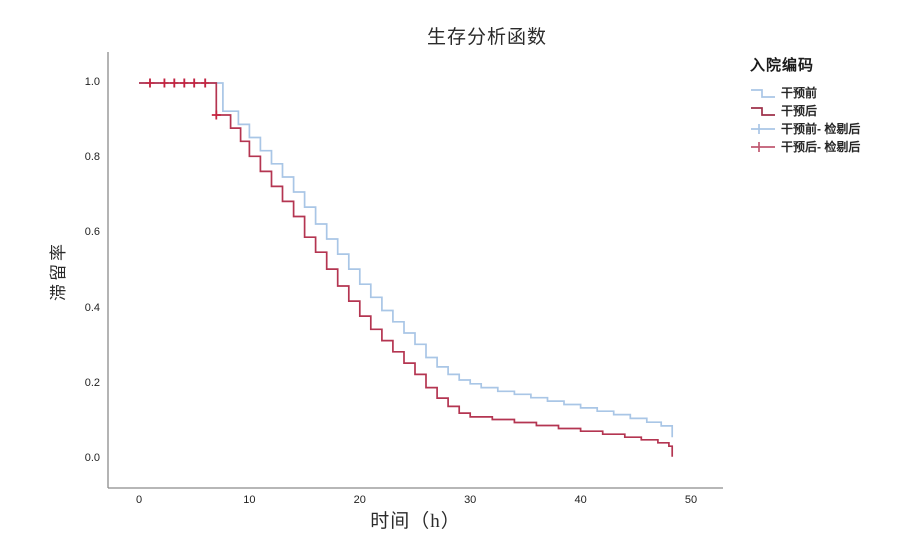  What do you see at coordinates (821, 129) in the screenshot?
I see `legend-item-label: 干预前- 检剔后` at bounding box center [821, 129].